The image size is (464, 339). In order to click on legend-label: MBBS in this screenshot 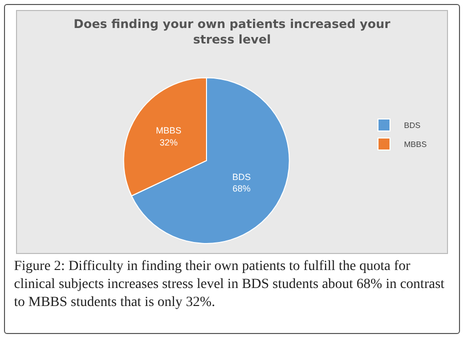, I will do `click(415, 145)`.